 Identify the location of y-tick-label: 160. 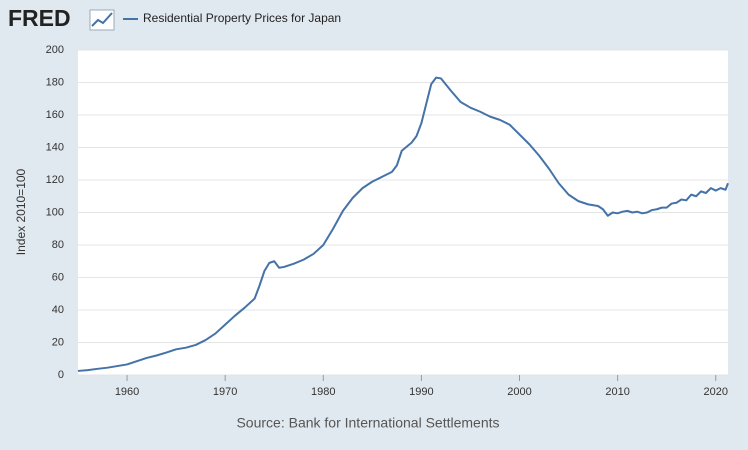
(55, 115).